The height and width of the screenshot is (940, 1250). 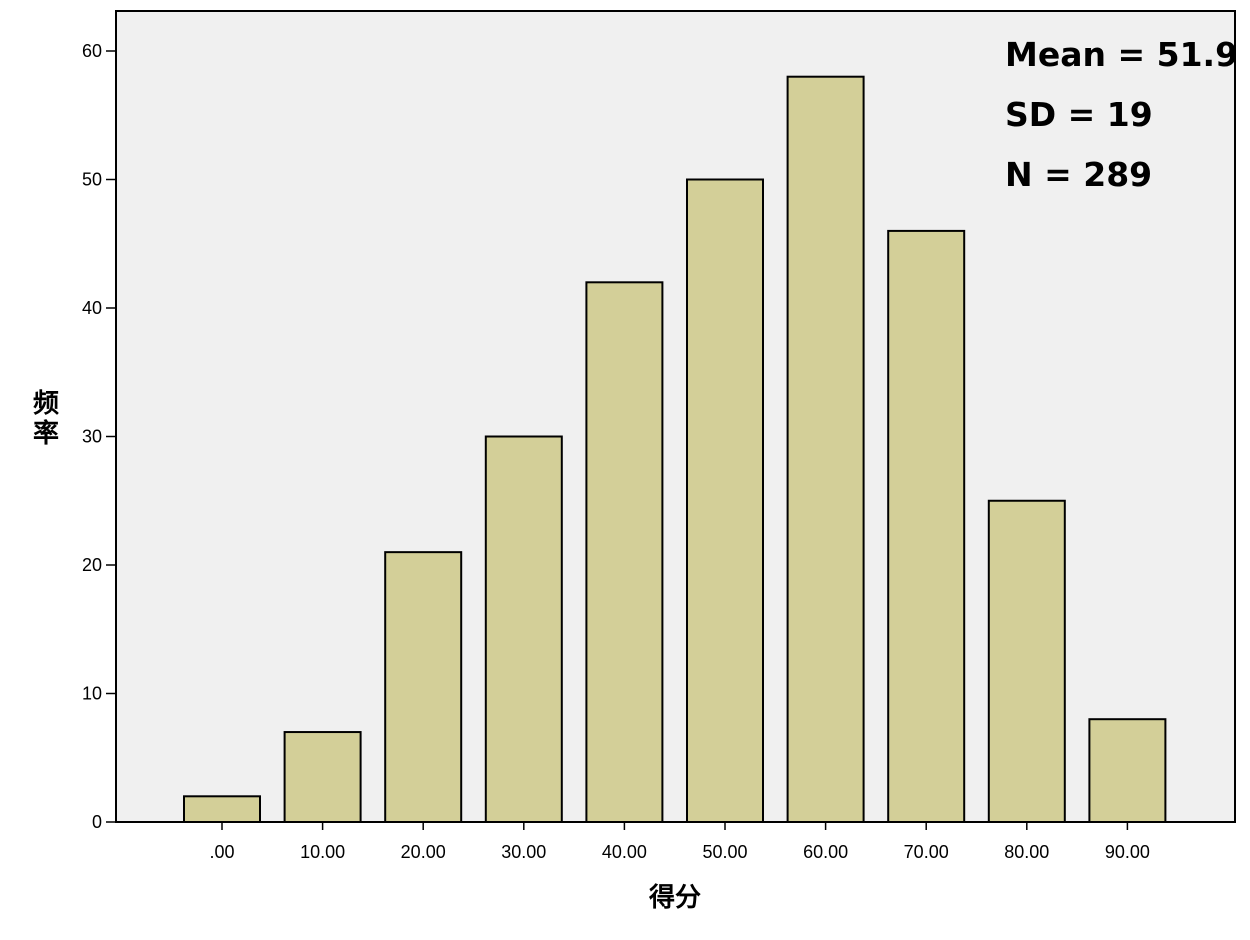 I want to click on x-tick-label: 10.00, so click(x=322, y=852).